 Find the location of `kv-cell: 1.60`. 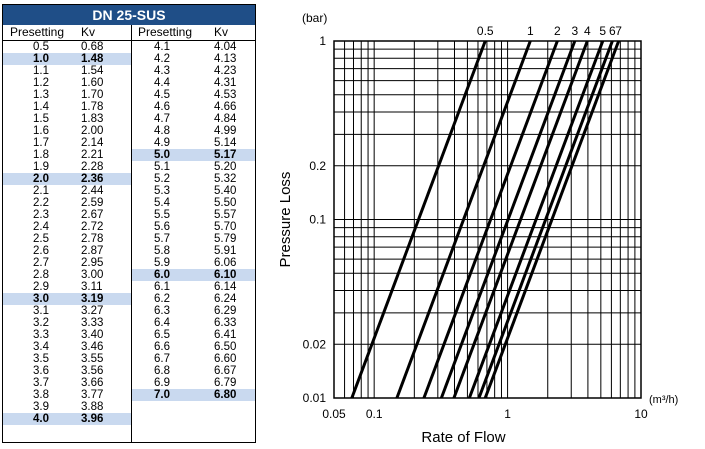

kv-cell: 1.60 is located at coordinates (92, 83).